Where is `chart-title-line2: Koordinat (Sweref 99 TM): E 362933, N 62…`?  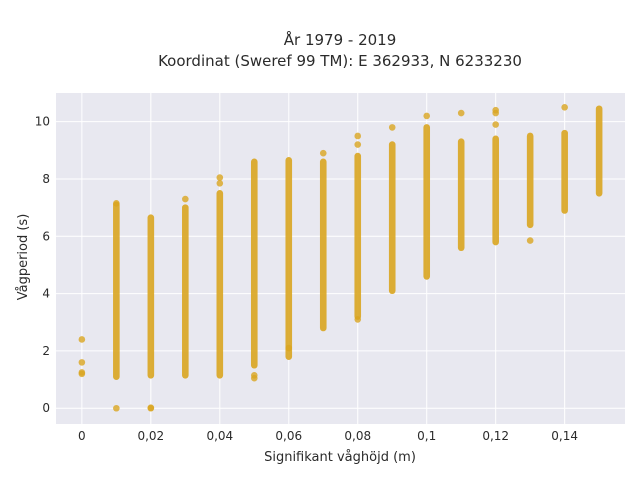 chart-title-line2: Koordinat (Sweref 99 TM): E 362933, N 62… is located at coordinates (340, 61).